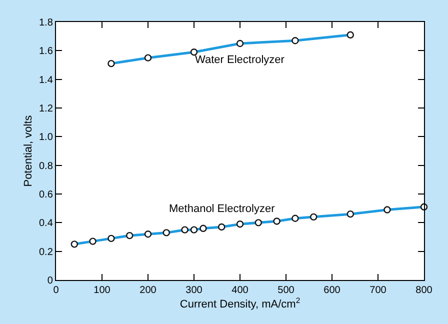  What do you see at coordinates (240, 290) in the screenshot?
I see `x-tick-label: 400` at bounding box center [240, 290].